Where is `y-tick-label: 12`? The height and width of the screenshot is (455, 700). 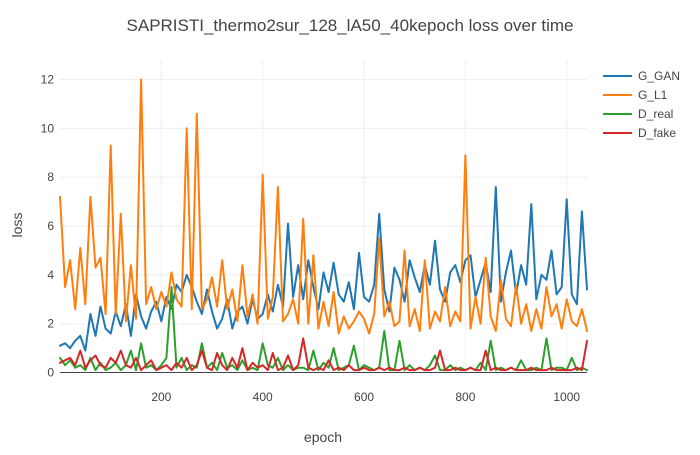
y-tick-label: 12 is located at coordinates (48, 80).